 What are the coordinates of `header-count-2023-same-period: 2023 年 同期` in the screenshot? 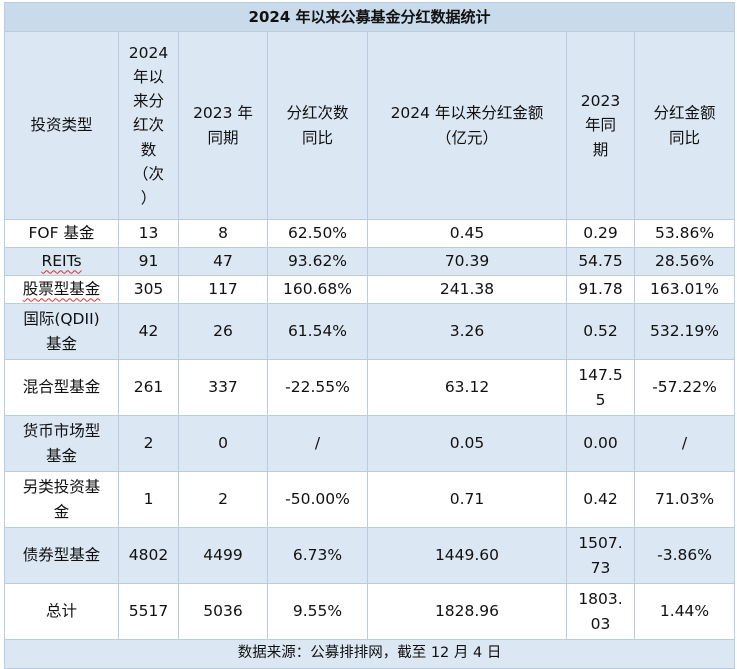 It's located at (223, 125).